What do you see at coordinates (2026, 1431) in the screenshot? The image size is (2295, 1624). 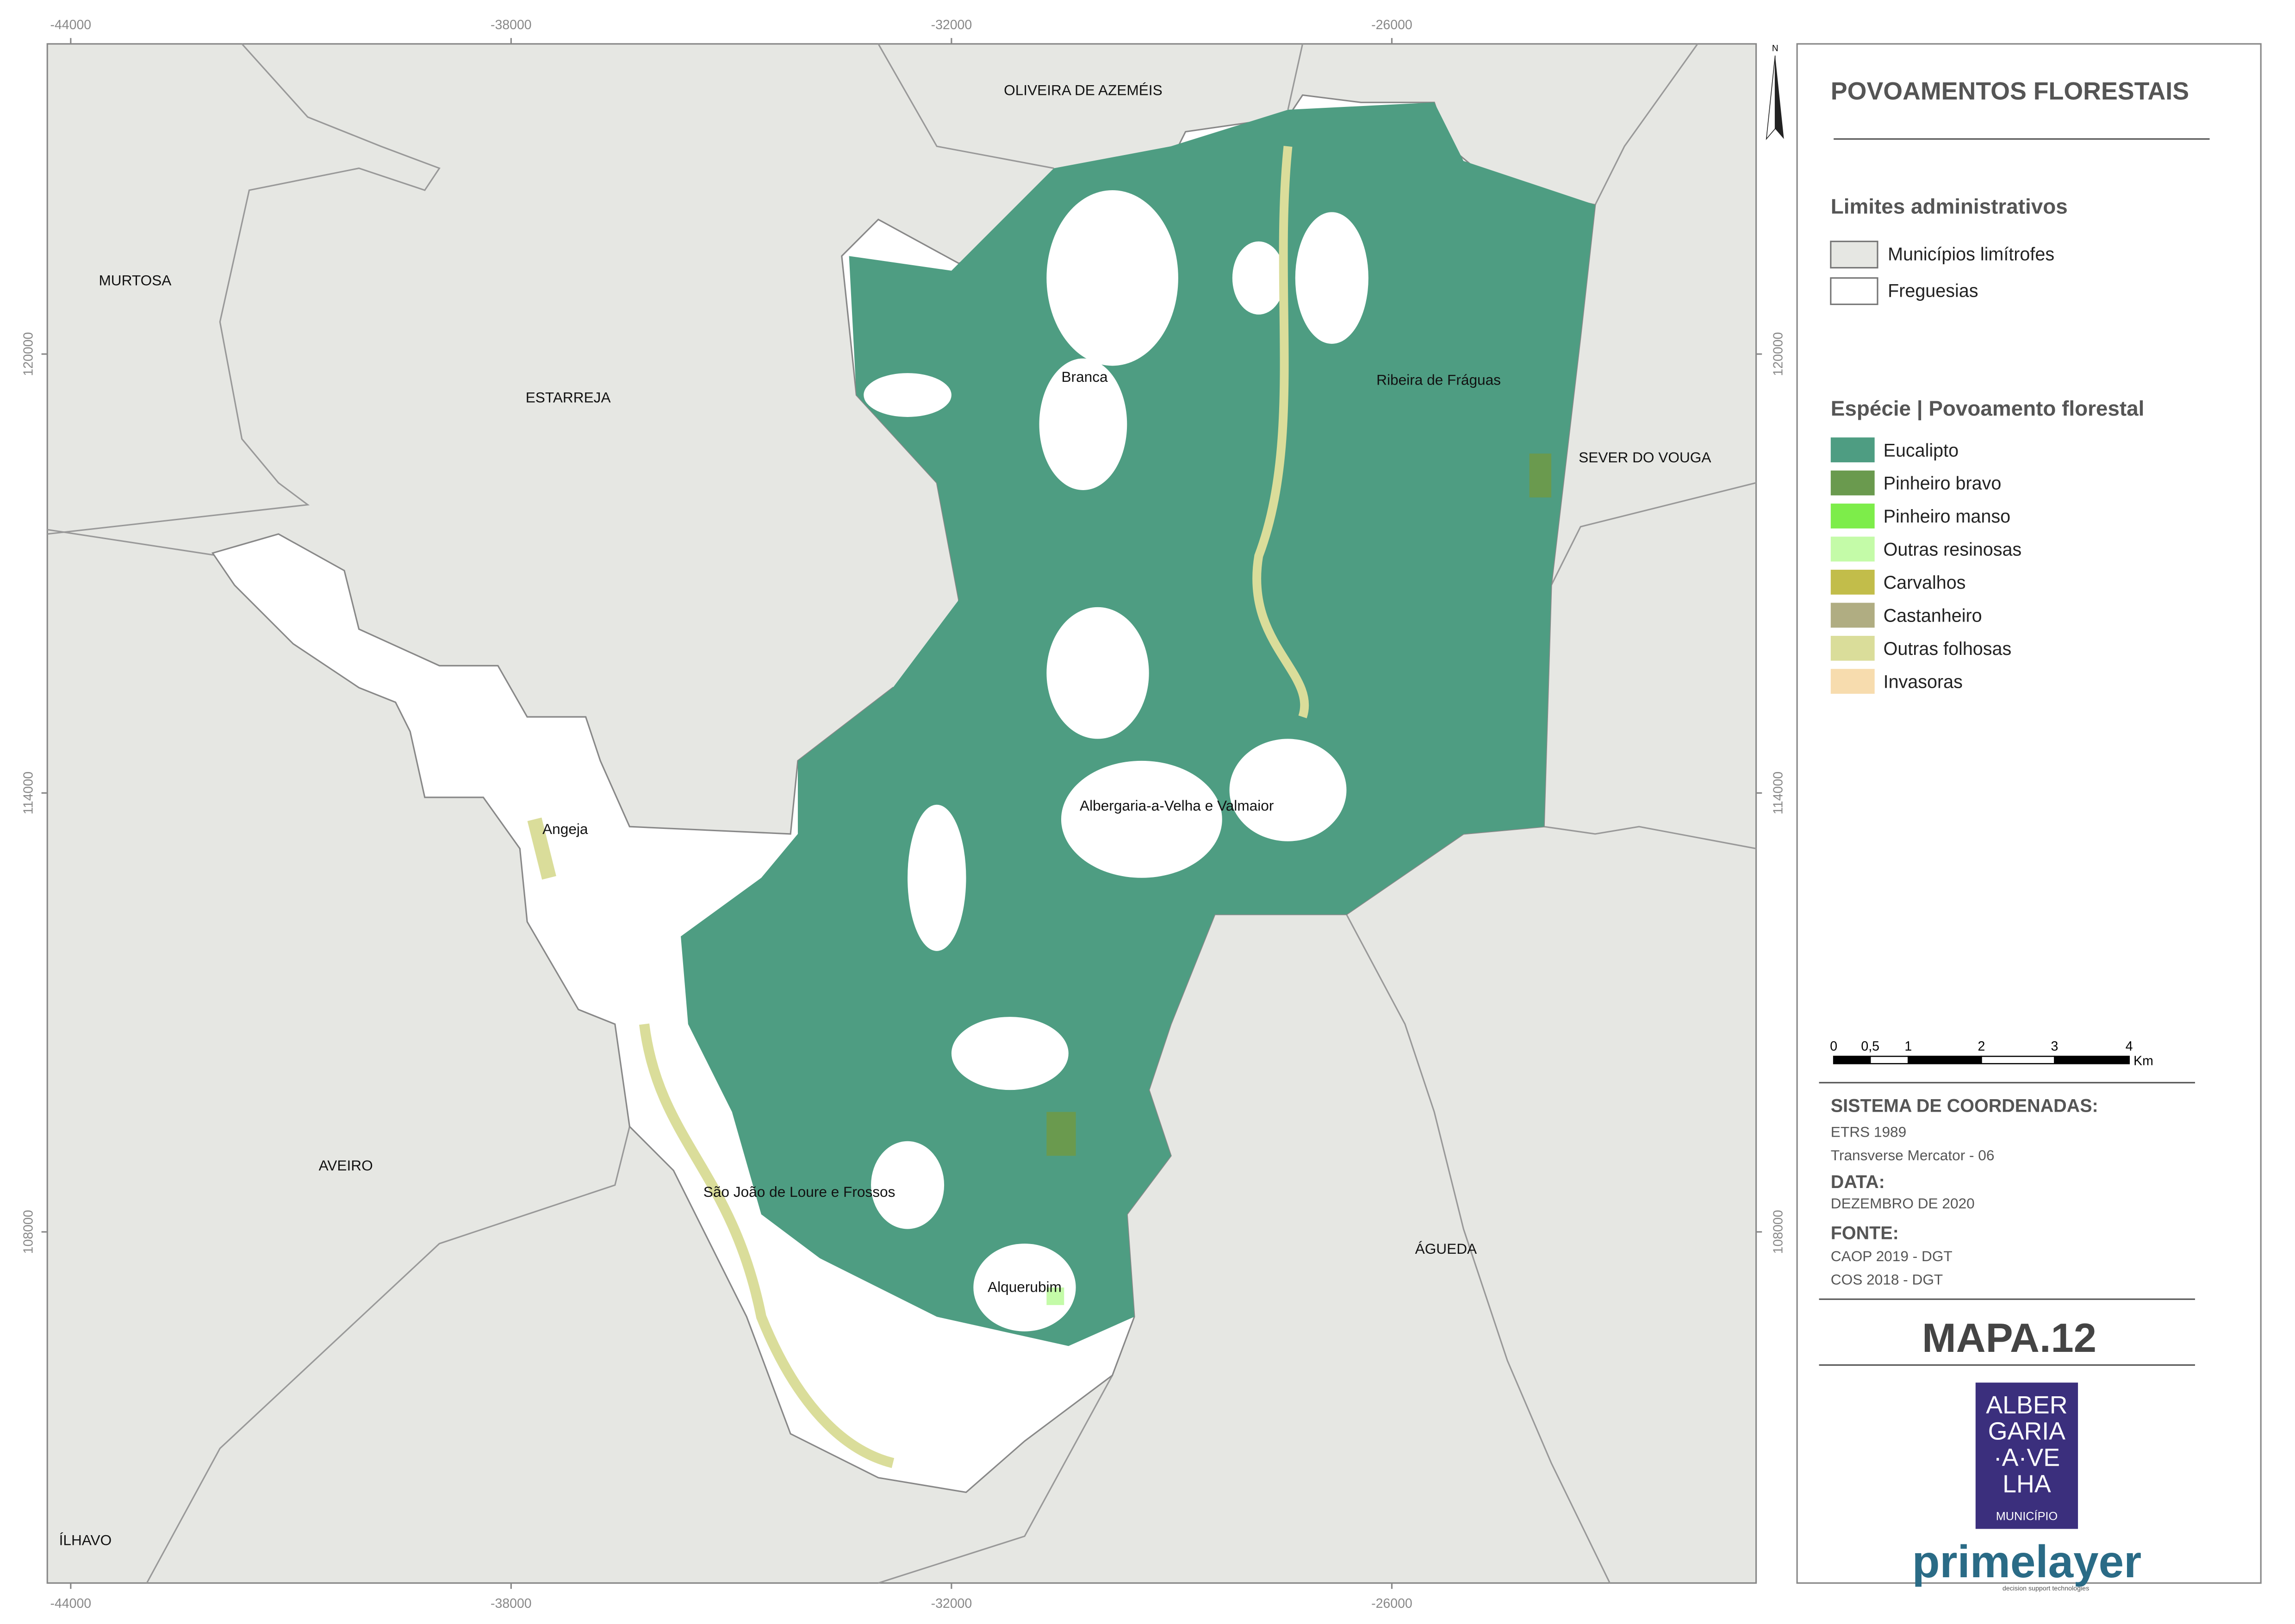 I see `logo-text: GARIA` at bounding box center [2026, 1431].